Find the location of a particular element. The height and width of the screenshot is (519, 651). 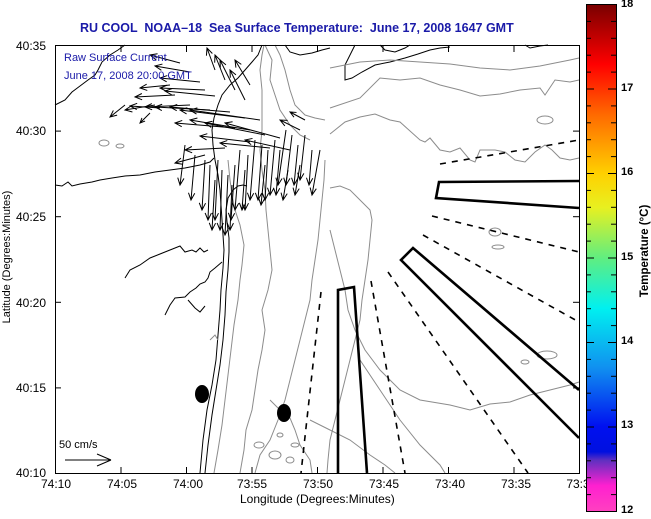

y-tick-label: 40:15 is located at coordinates (30, 388).